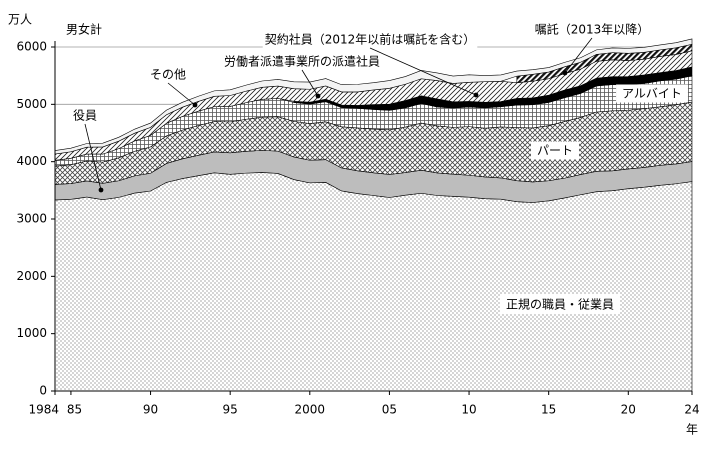 The image size is (712, 450). I want to click on y-tick-label: 5000, so click(31, 104).